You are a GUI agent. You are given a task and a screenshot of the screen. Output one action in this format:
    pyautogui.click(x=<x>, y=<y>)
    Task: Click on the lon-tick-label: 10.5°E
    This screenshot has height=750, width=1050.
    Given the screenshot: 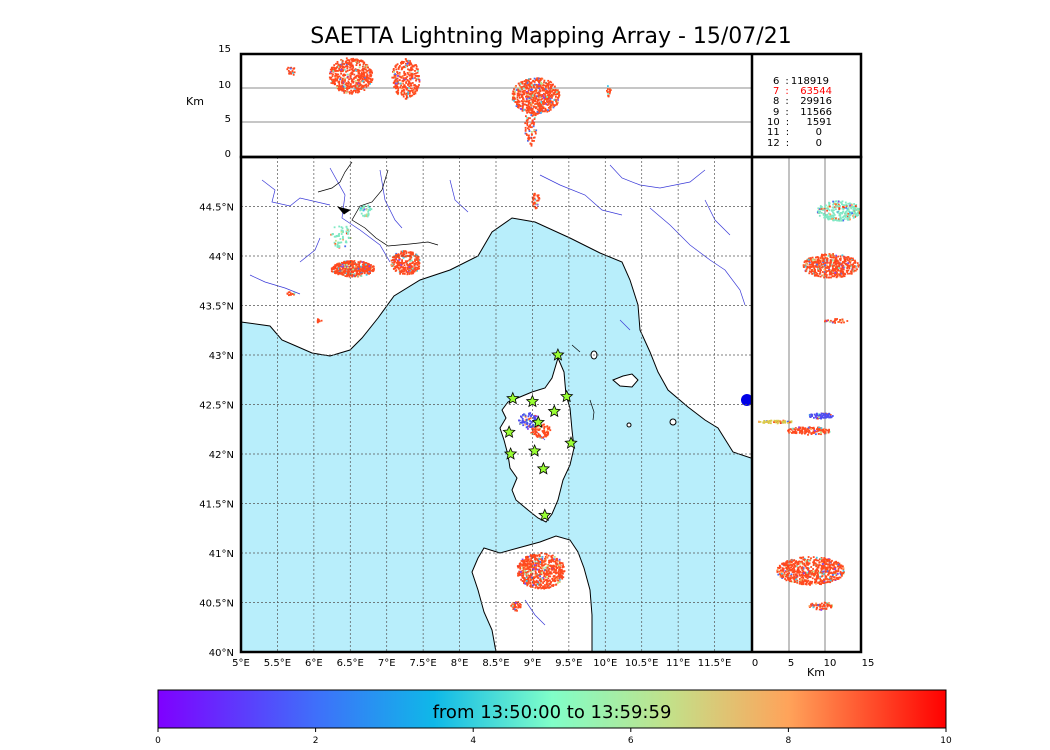 What is the action you would take?
    pyautogui.click(x=642, y=663)
    